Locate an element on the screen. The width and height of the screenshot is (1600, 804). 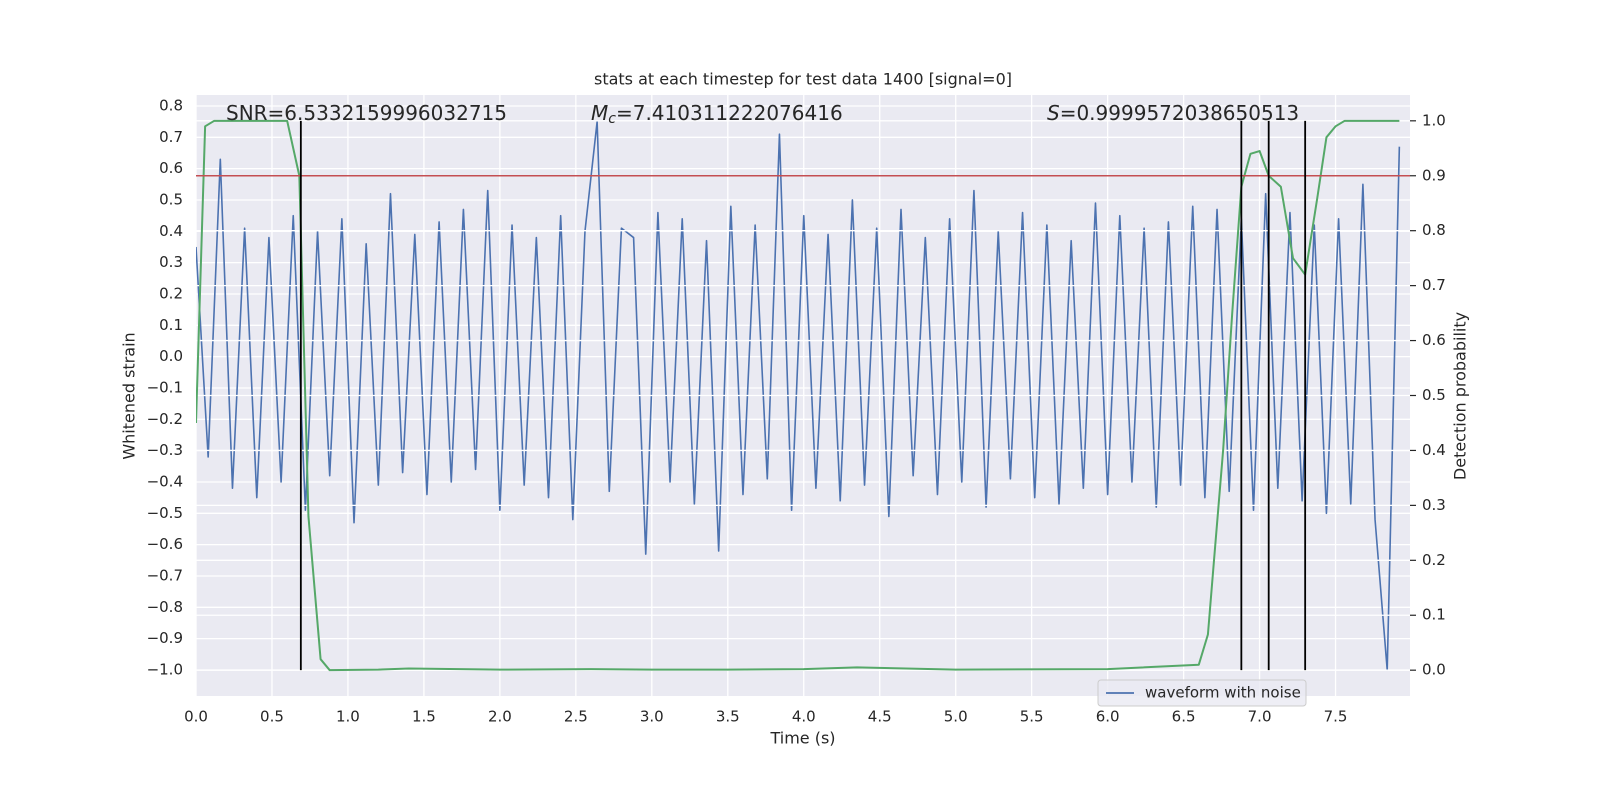
annotation-subscript: c is located at coordinates (612, 119).